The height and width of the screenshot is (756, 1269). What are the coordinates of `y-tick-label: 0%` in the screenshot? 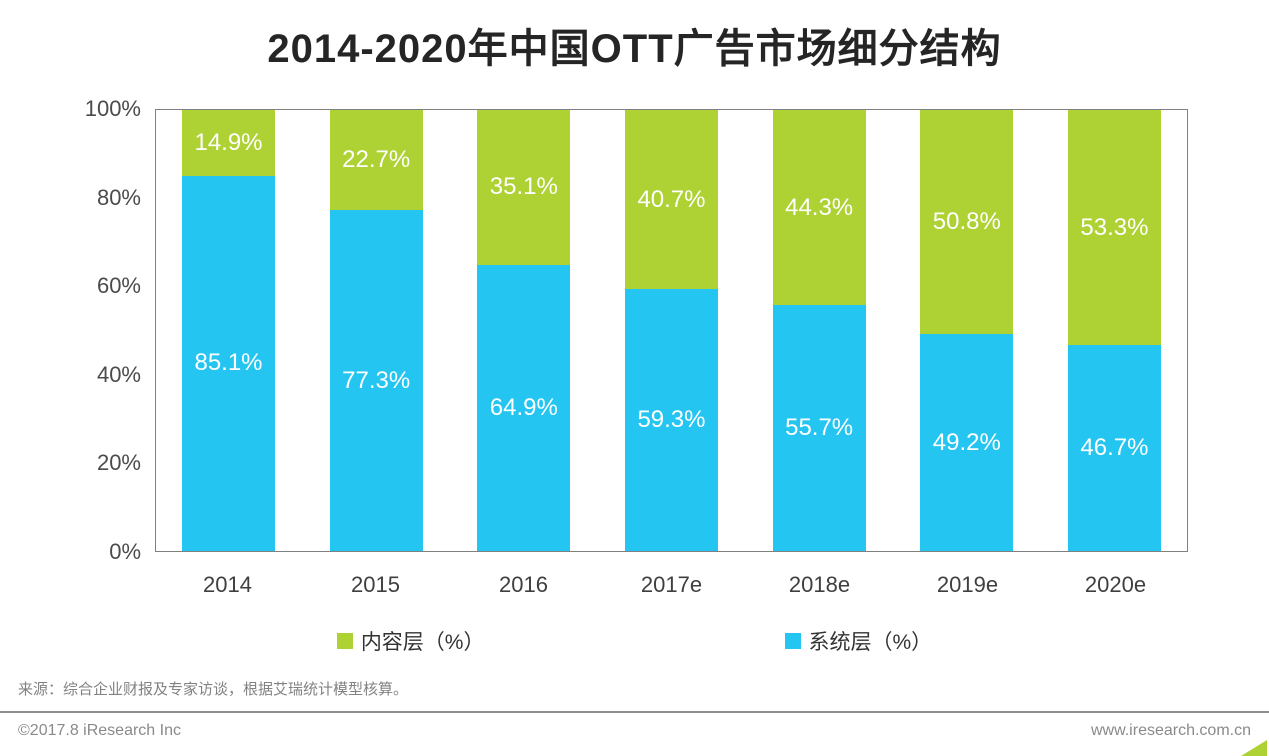 It's located at (125, 551).